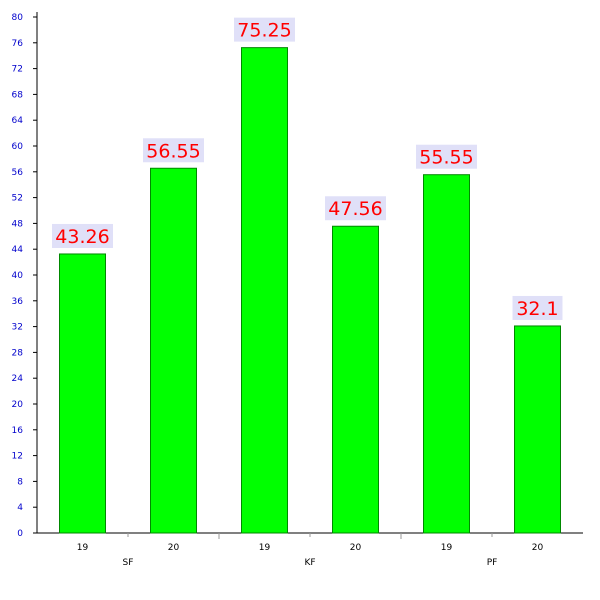 The height and width of the screenshot is (600, 600). I want to click on data-label: 43.26, so click(82, 237).